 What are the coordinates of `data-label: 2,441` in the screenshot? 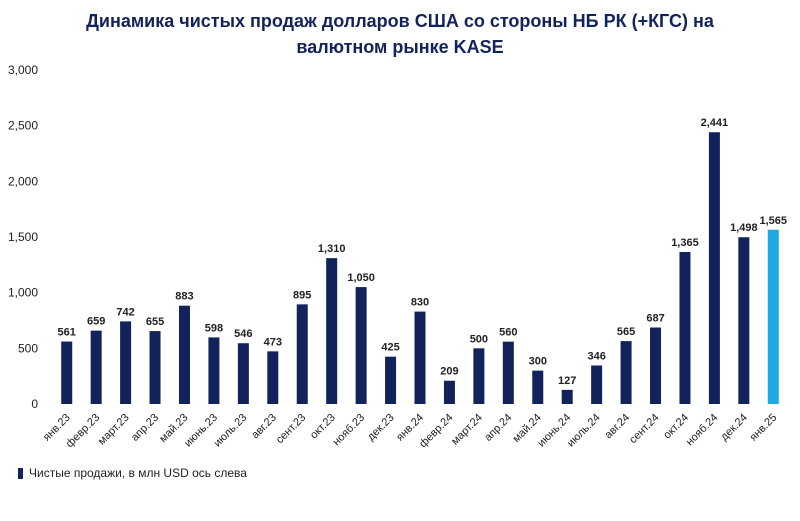 It's located at (715, 123).